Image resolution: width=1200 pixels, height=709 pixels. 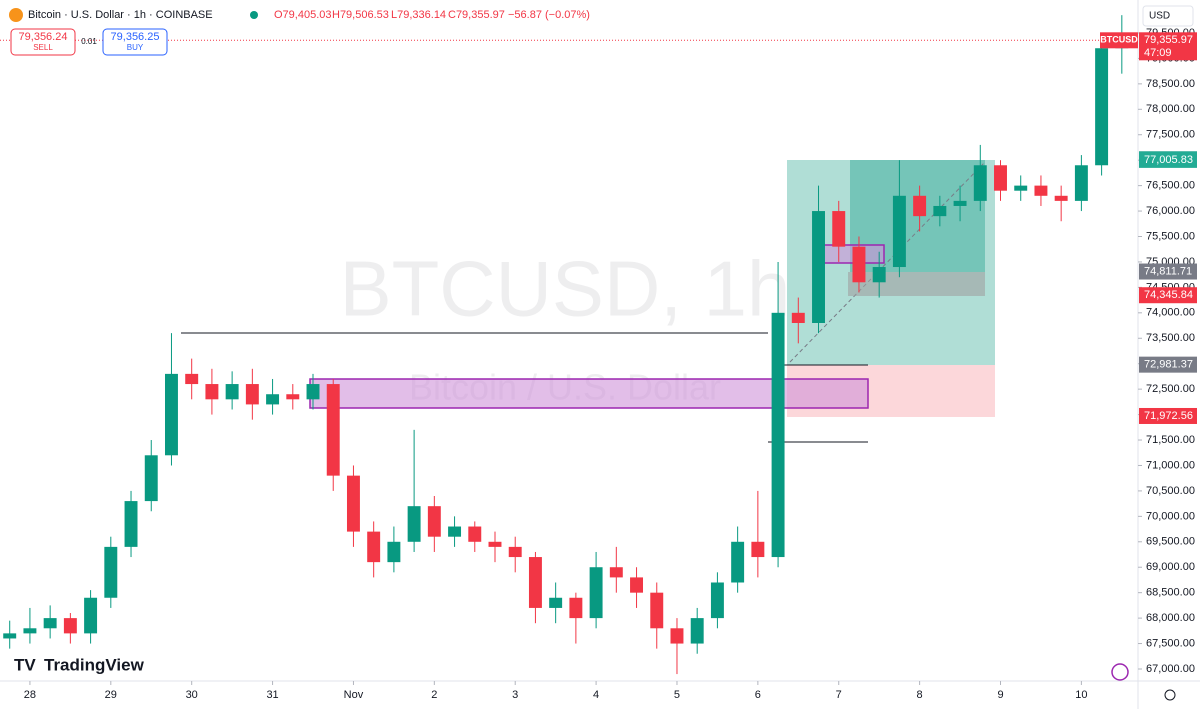 What do you see at coordinates (135, 47) in the screenshot?
I see `buy-label: BUY` at bounding box center [135, 47].